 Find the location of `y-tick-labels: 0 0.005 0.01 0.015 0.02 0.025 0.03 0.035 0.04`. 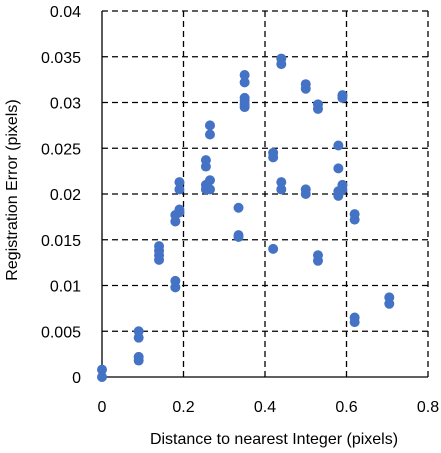

y-tick-labels: 0 0.005 0.01 0.015 0.02 0.025 0.03 0.035 0.04 is located at coordinates (61, 195).